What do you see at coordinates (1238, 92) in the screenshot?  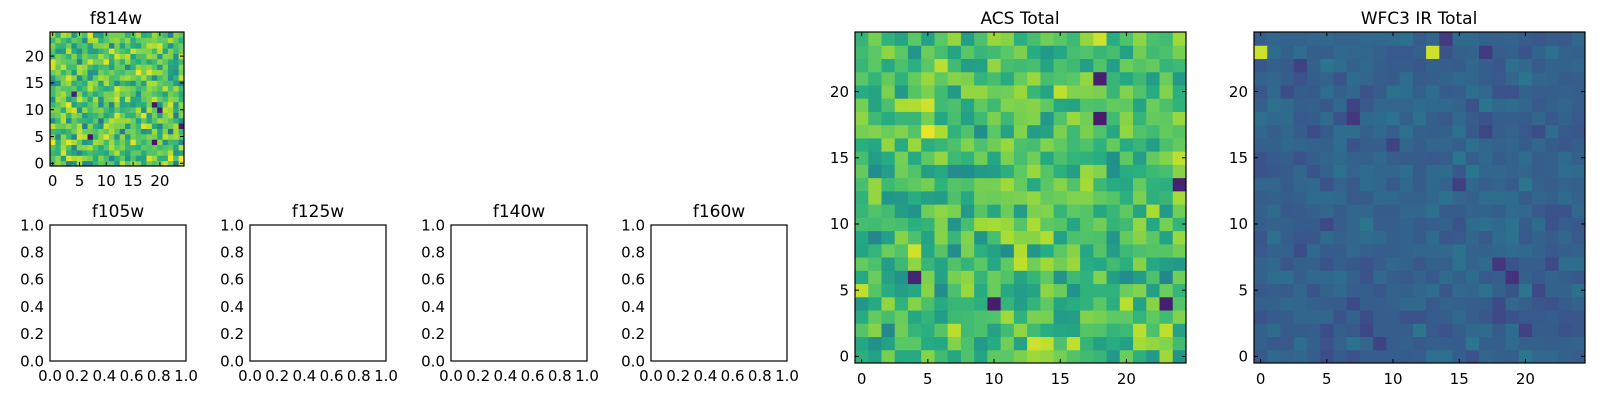 I see `y-tick-label: 20` at bounding box center [1238, 92].